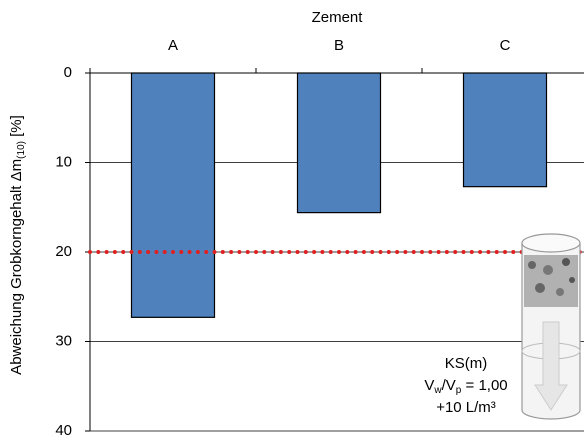 The height and width of the screenshot is (439, 584). Describe the element at coordinates (459, 390) in the screenshot. I see `annotation-sub: p` at that location.